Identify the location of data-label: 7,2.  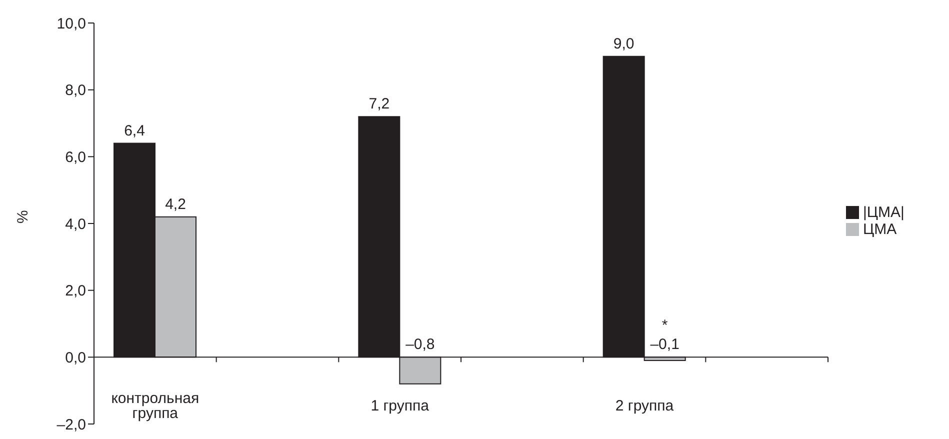
(379, 104).